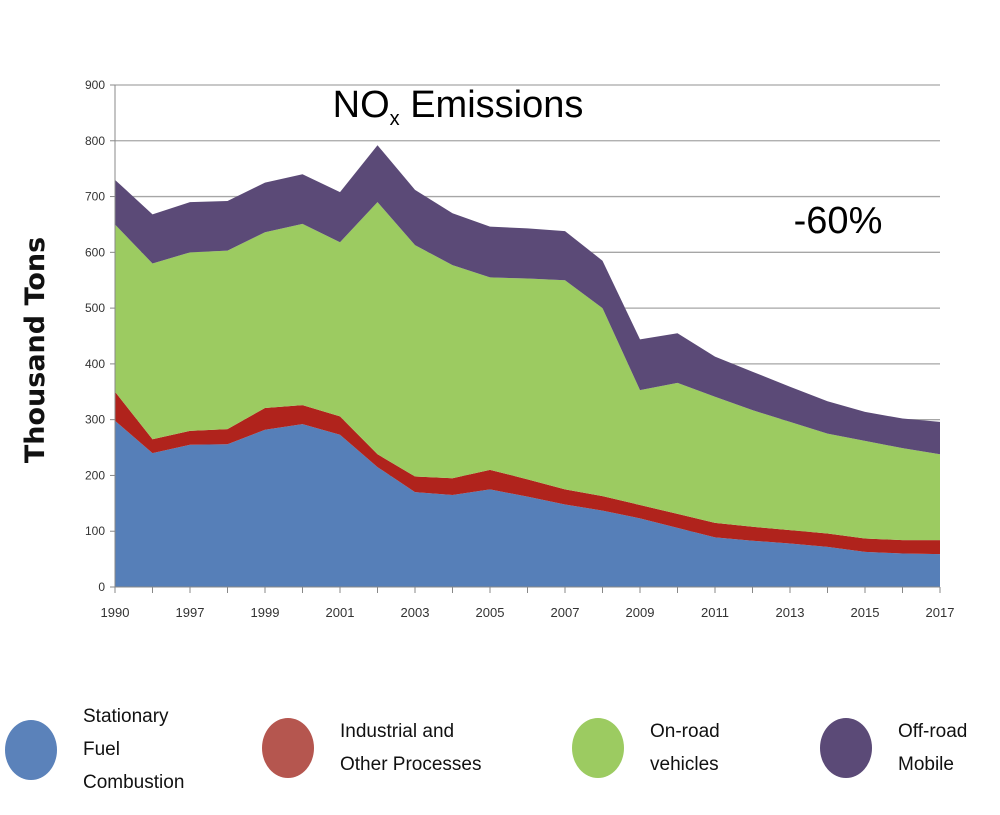 This screenshot has width=1000, height=815. What do you see at coordinates (415, 612) in the screenshot?
I see `x-tick-label: 2003` at bounding box center [415, 612].